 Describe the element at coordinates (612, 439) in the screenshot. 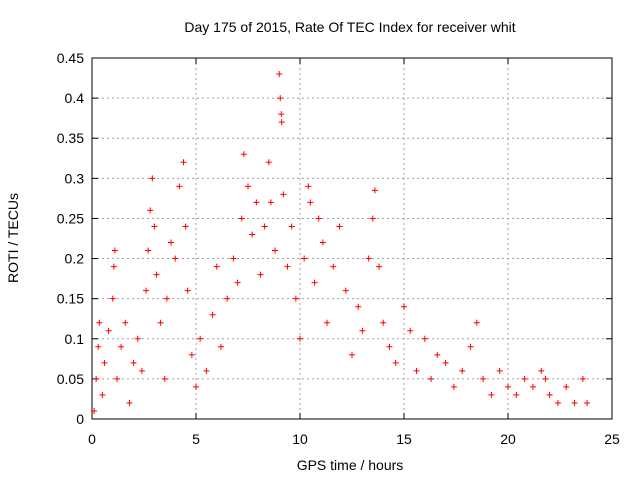

I see `x-tick-label: 25` at that location.